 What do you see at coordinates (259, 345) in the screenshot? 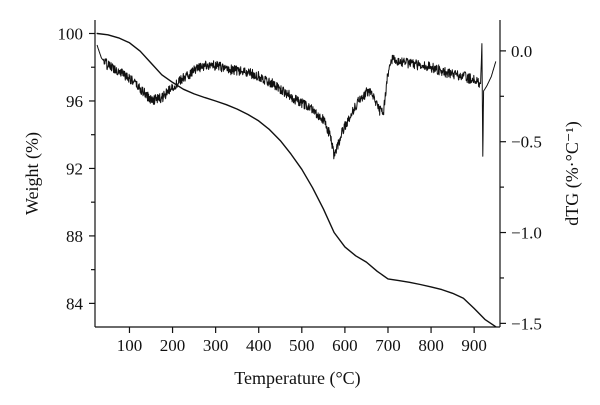
I see `x-tick-label: 400` at bounding box center [259, 345].